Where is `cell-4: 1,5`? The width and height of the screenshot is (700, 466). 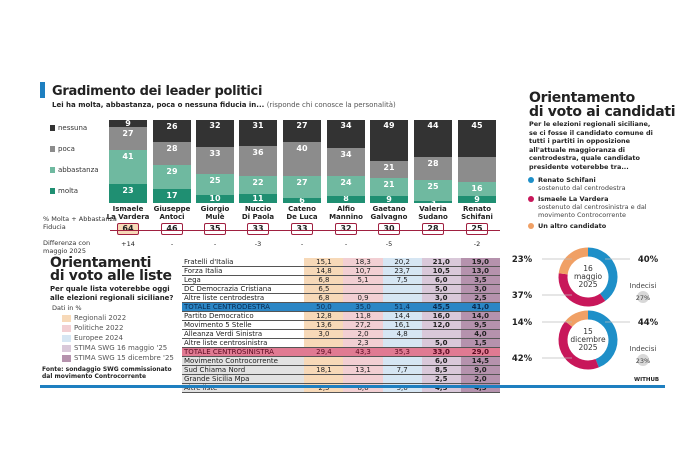
cell-4: 1,5 is located at coordinates (480, 343).